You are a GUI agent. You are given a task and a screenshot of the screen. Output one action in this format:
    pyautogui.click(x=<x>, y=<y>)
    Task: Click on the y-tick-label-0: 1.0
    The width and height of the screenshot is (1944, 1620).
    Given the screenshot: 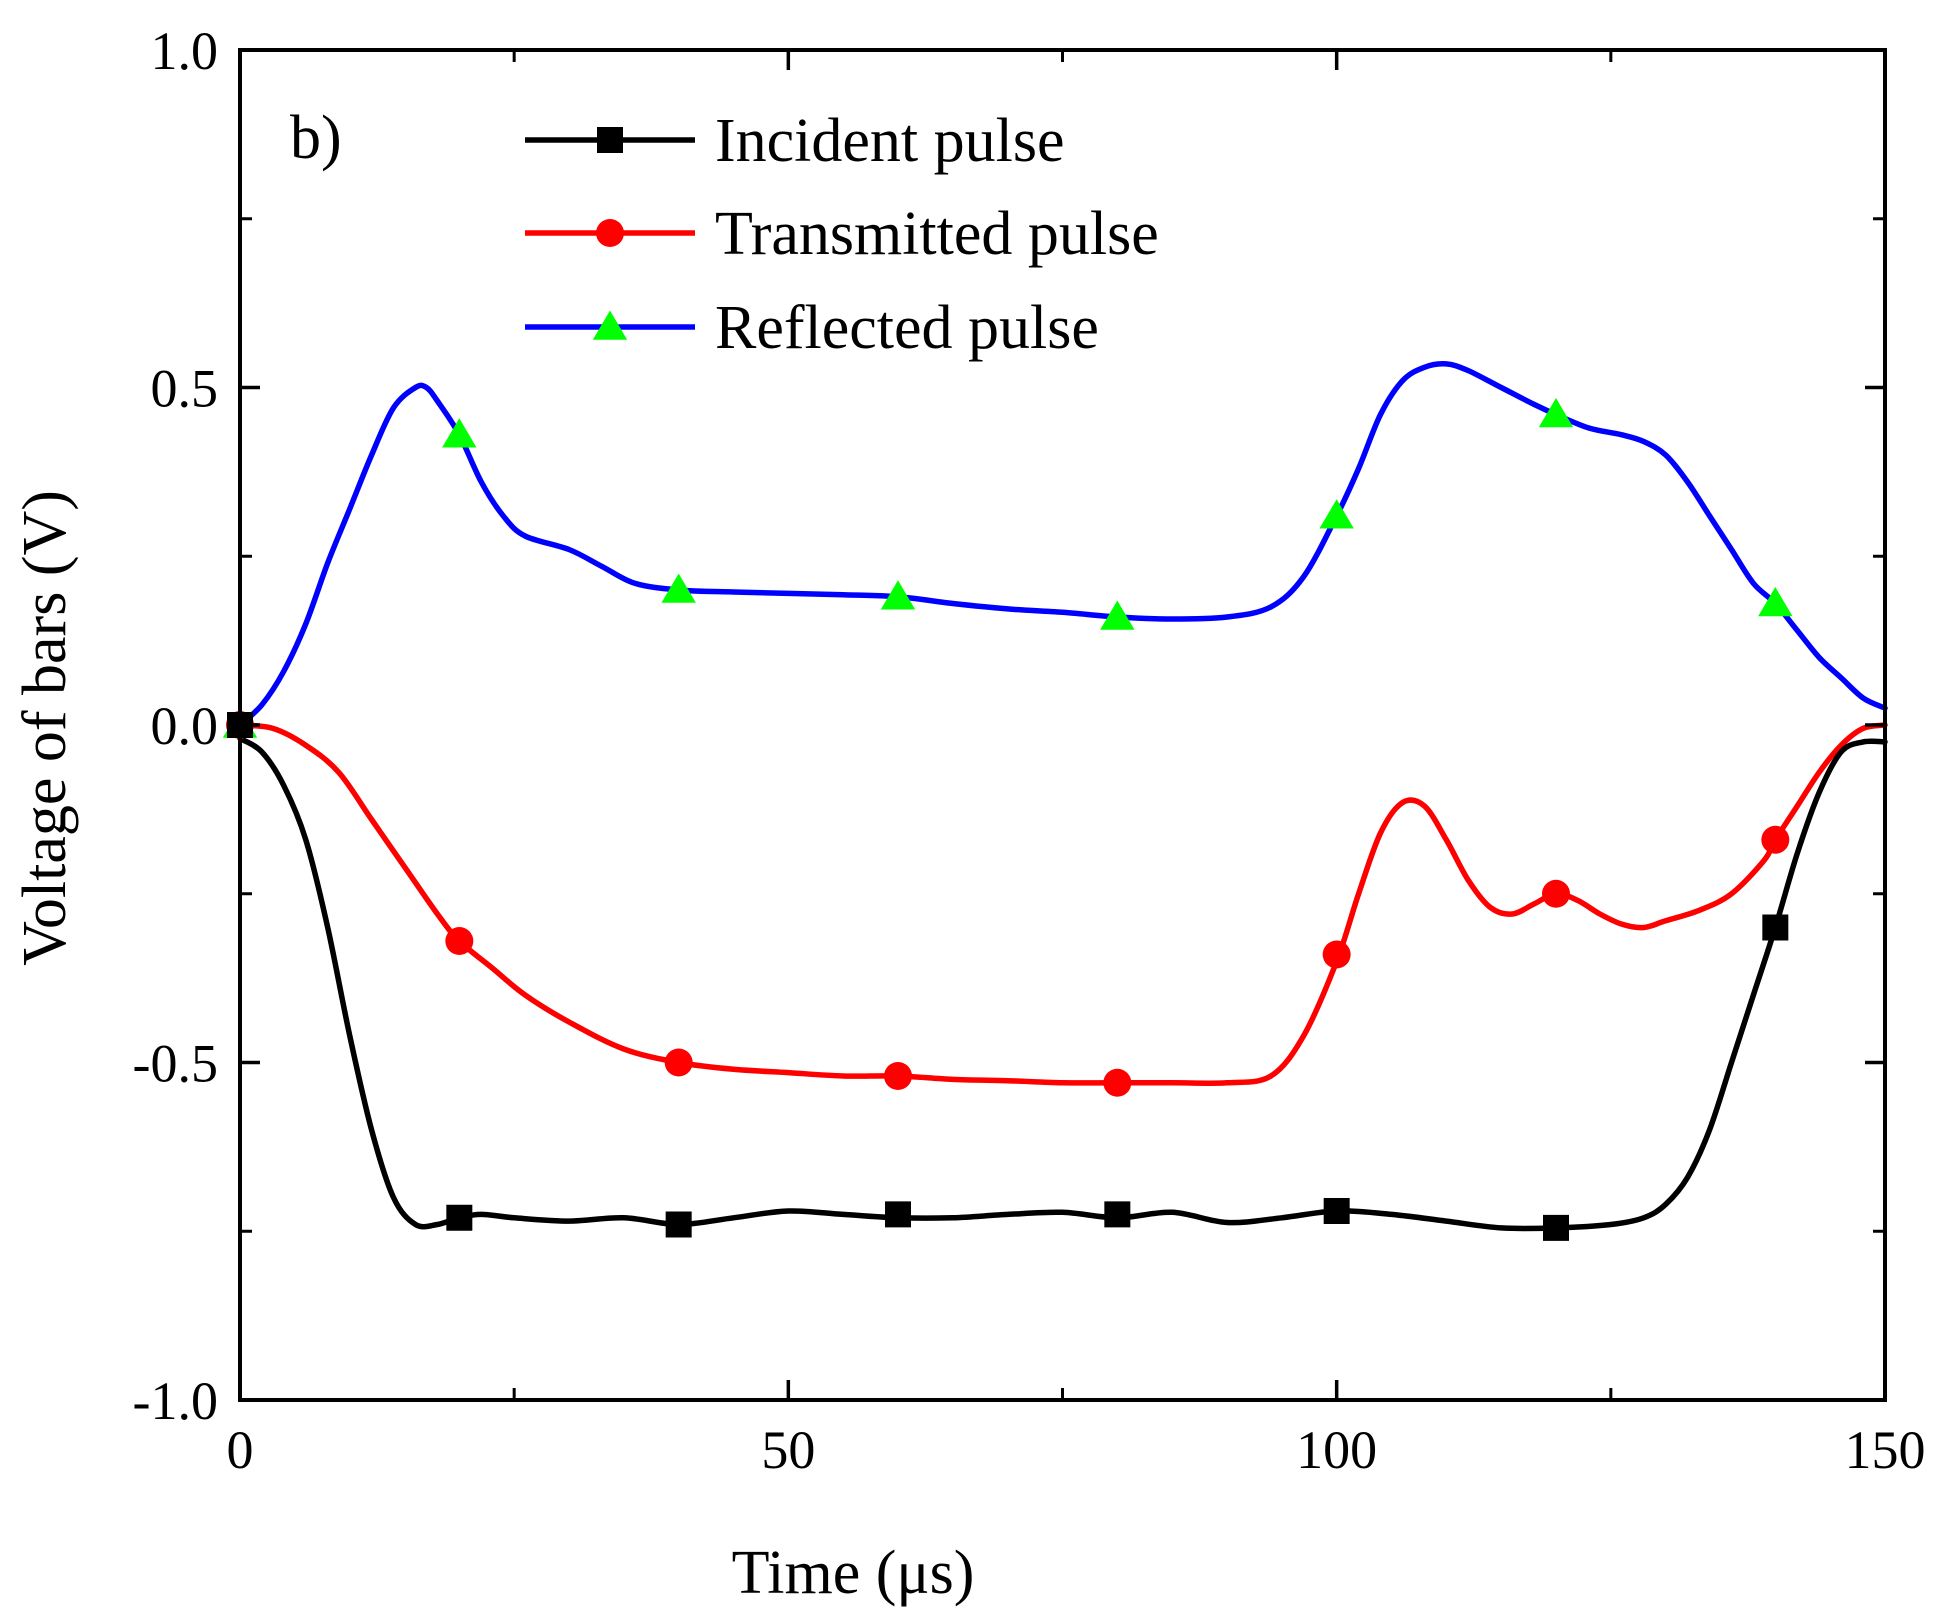 What is the action you would take?
    pyautogui.click(x=185, y=51)
    